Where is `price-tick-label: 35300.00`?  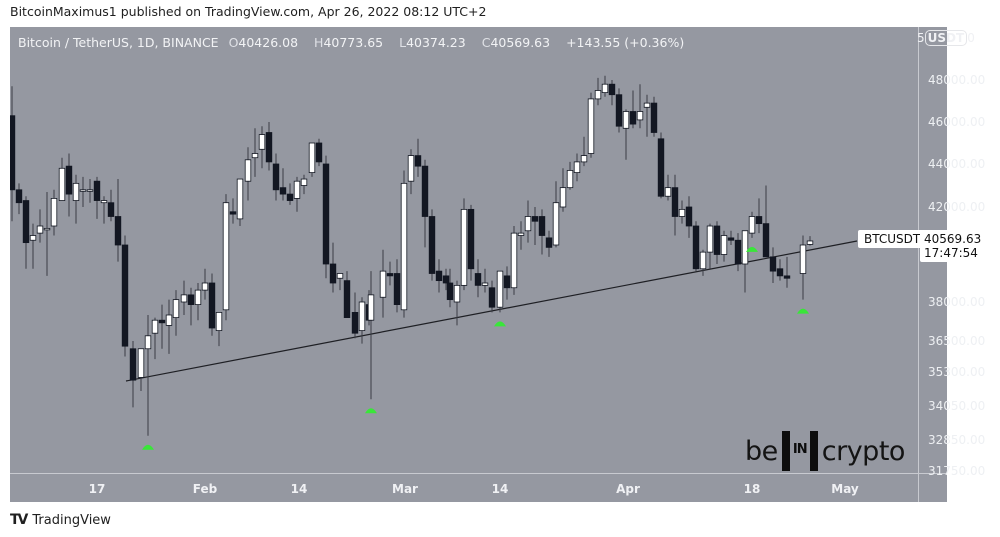
price-tick-label: 35300.00 is located at coordinates (957, 372).